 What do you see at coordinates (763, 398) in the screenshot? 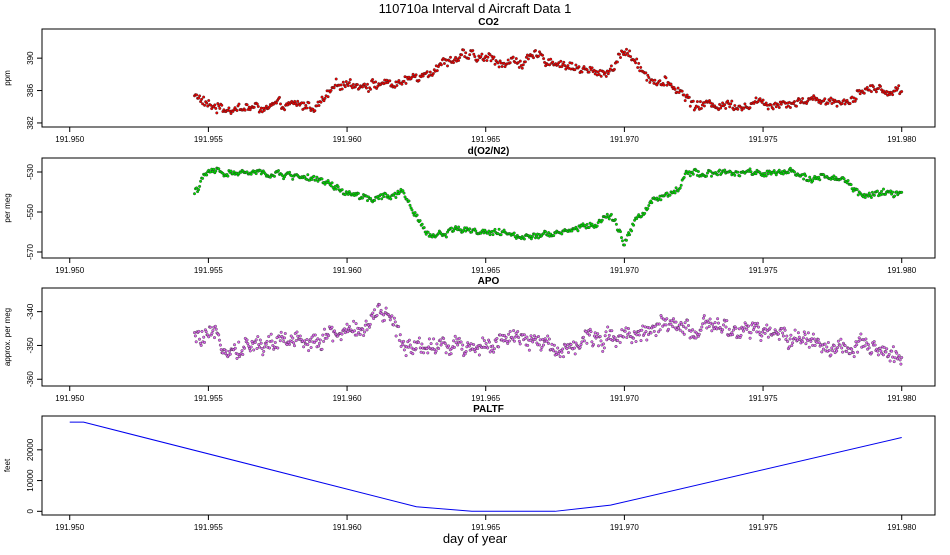
I see `x-tick-label: 191.975` at bounding box center [763, 398].